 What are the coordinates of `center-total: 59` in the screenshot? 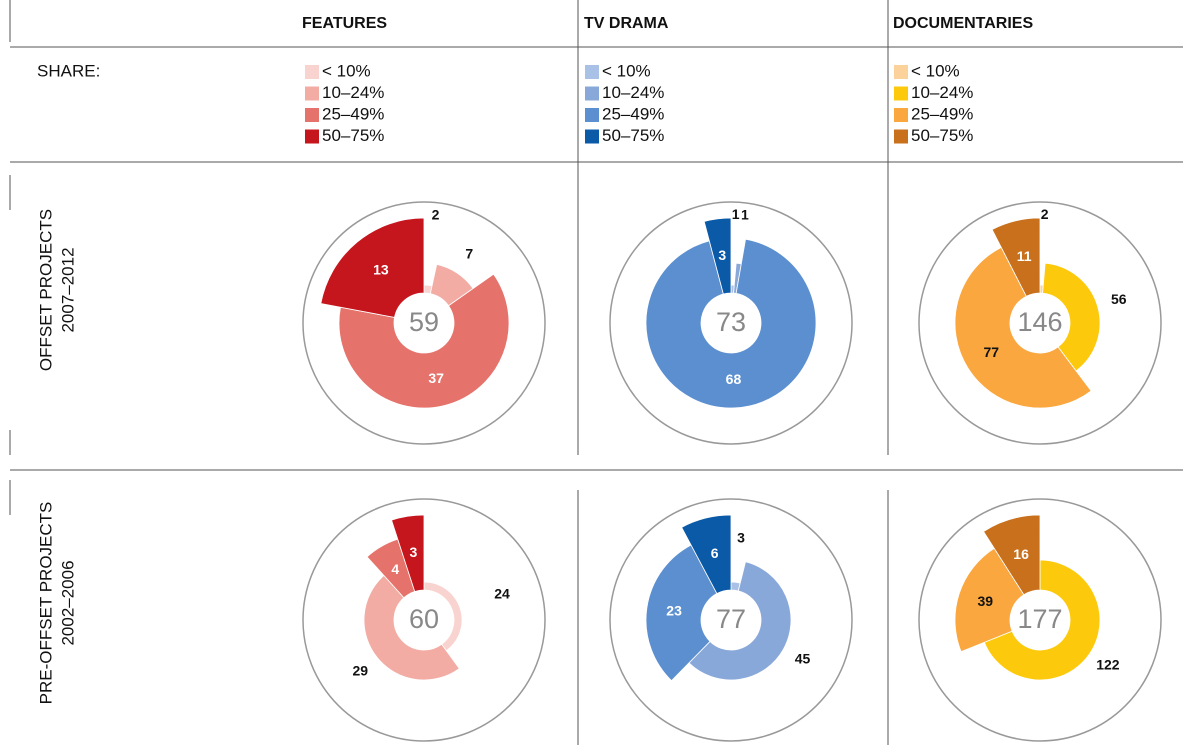 It's located at (424, 322).